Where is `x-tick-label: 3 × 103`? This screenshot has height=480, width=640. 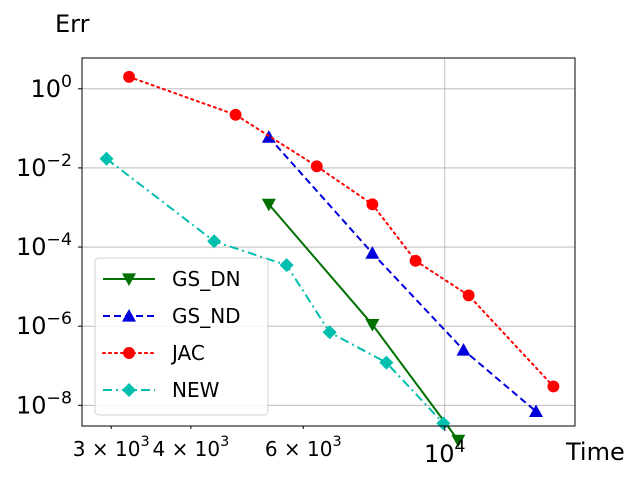 x-tick-label: 3 × 103 is located at coordinates (111, 447).